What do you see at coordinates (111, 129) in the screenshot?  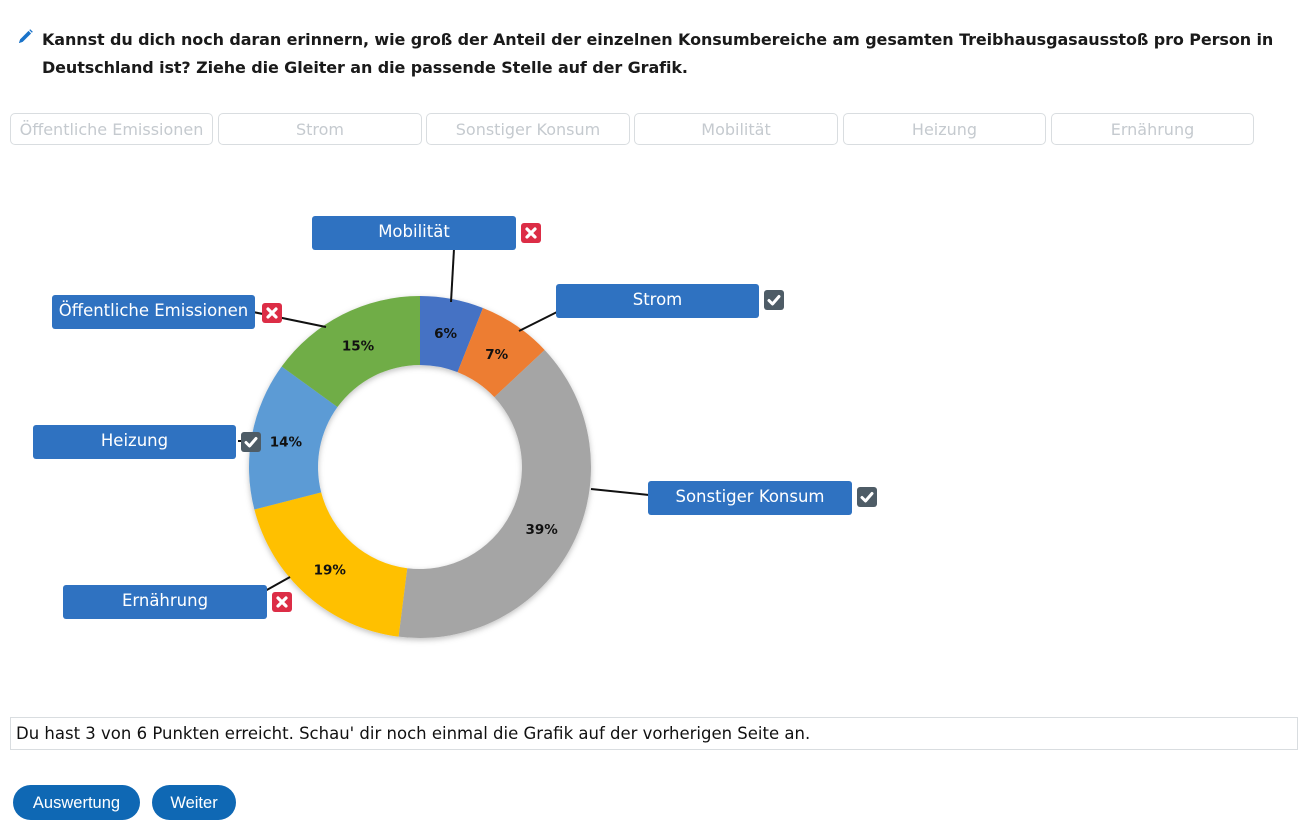 I see `slot-oeffentliche-emissionen: Öffentliche Emissionen` at bounding box center [111, 129].